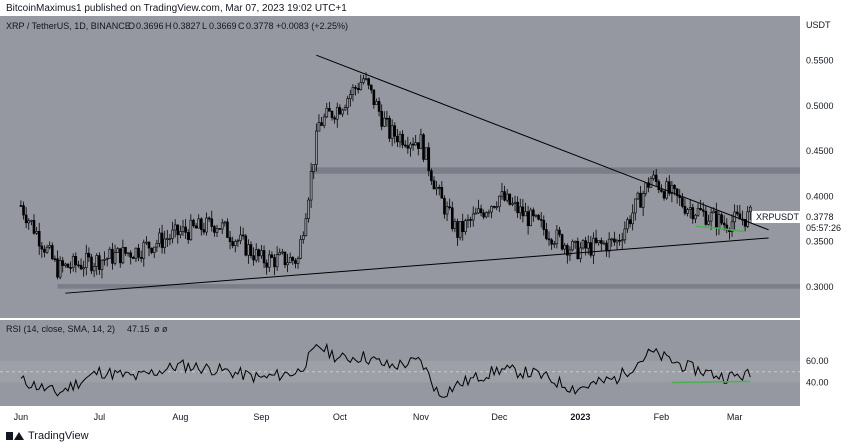 This screenshot has width=850, height=448. I want to click on tradingview-logo-icon, so click(15, 436).